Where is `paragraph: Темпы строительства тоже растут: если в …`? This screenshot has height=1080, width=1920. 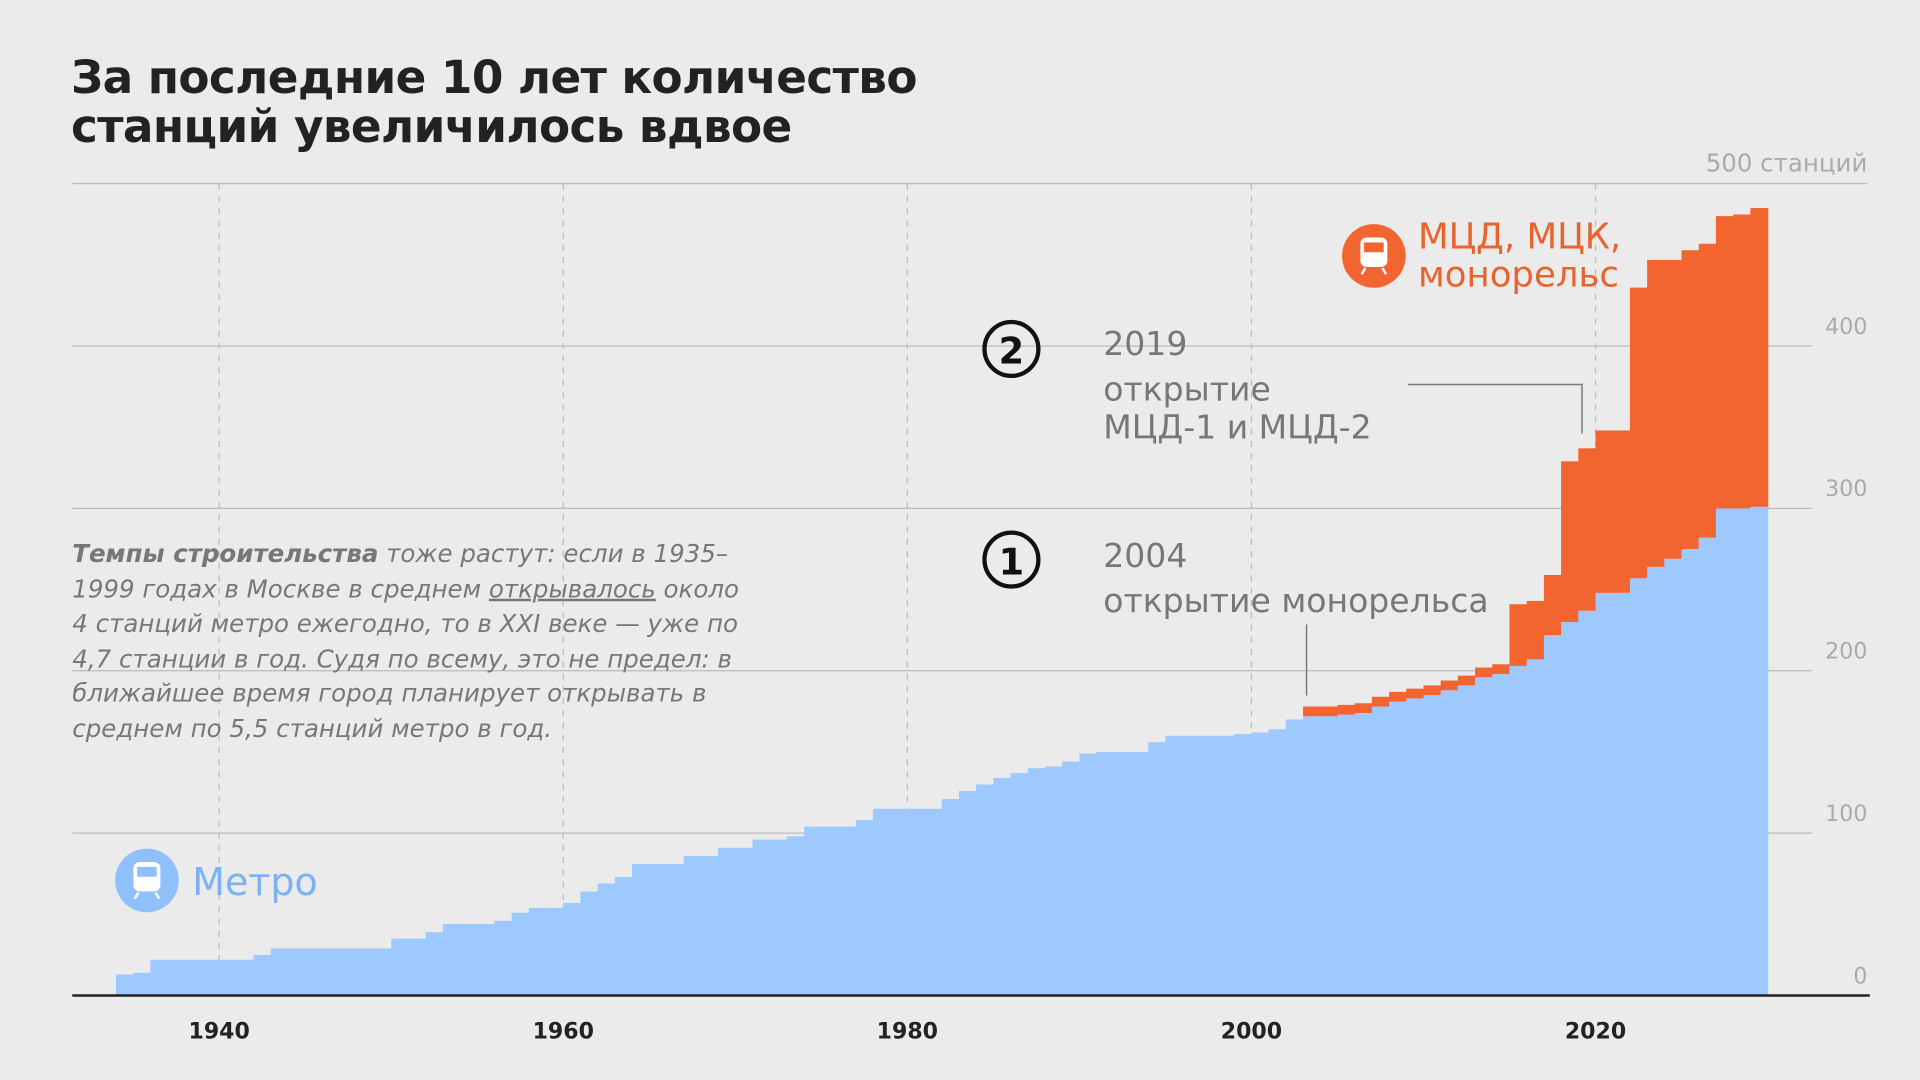 paragraph: Темпы строительства тоже растут: если в … is located at coordinates (415, 640).